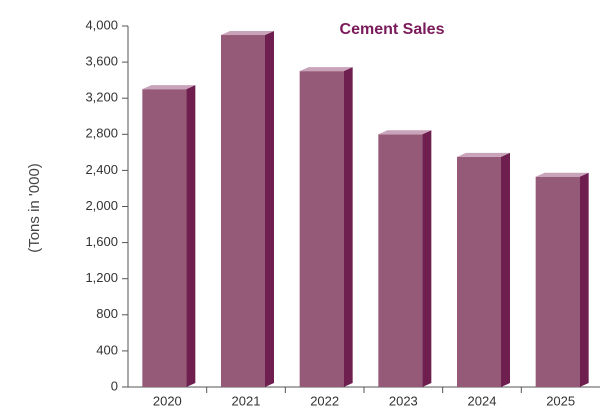 This screenshot has width=607, height=415. Describe the element at coordinates (392, 29) in the screenshot. I see `chart-title: Cement Sales` at that location.